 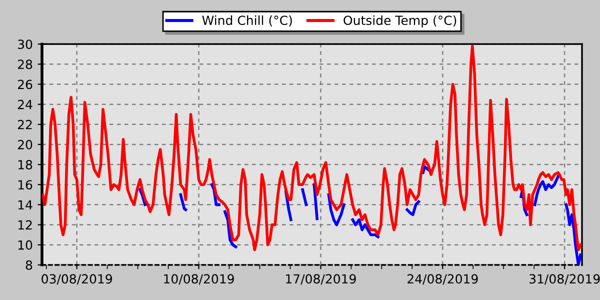 I want to click on x-tick-label: 03/08/2019, so click(x=77, y=279).